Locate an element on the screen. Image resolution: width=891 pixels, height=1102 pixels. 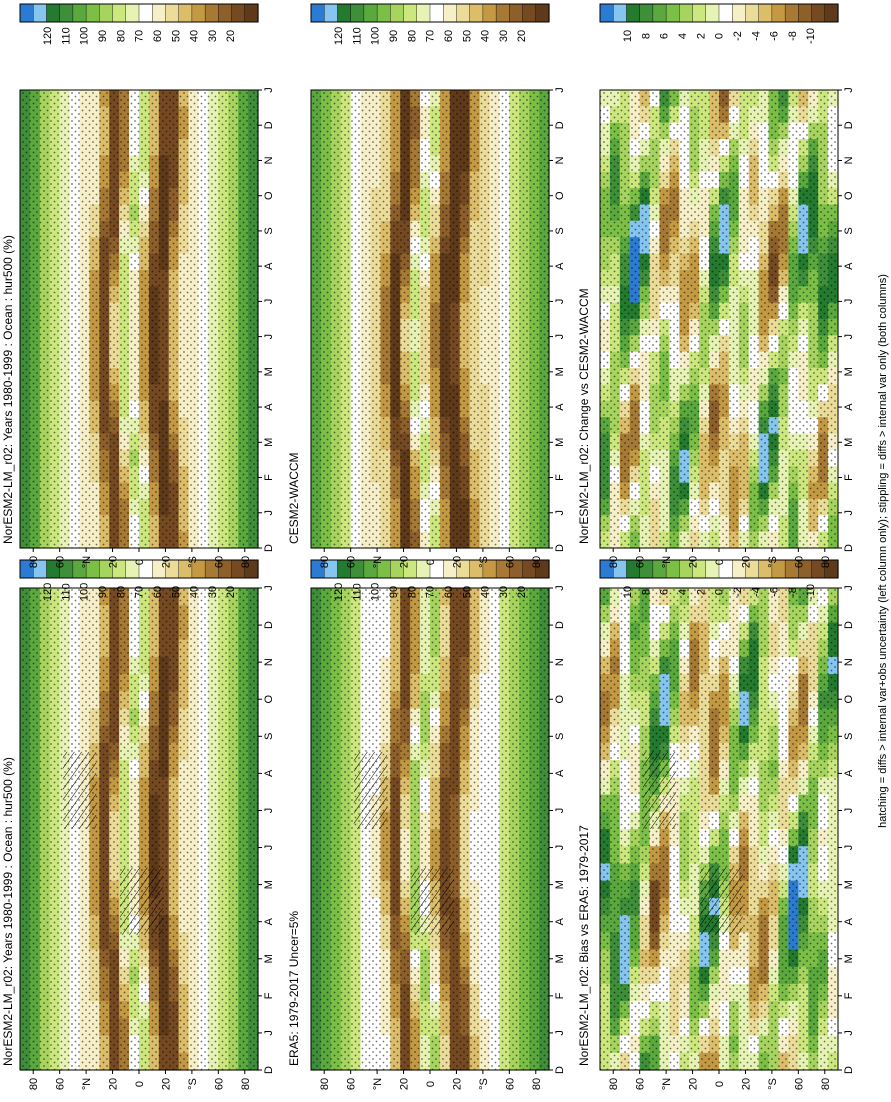
colorbar-label: -4 is located at coordinates (756, 36).